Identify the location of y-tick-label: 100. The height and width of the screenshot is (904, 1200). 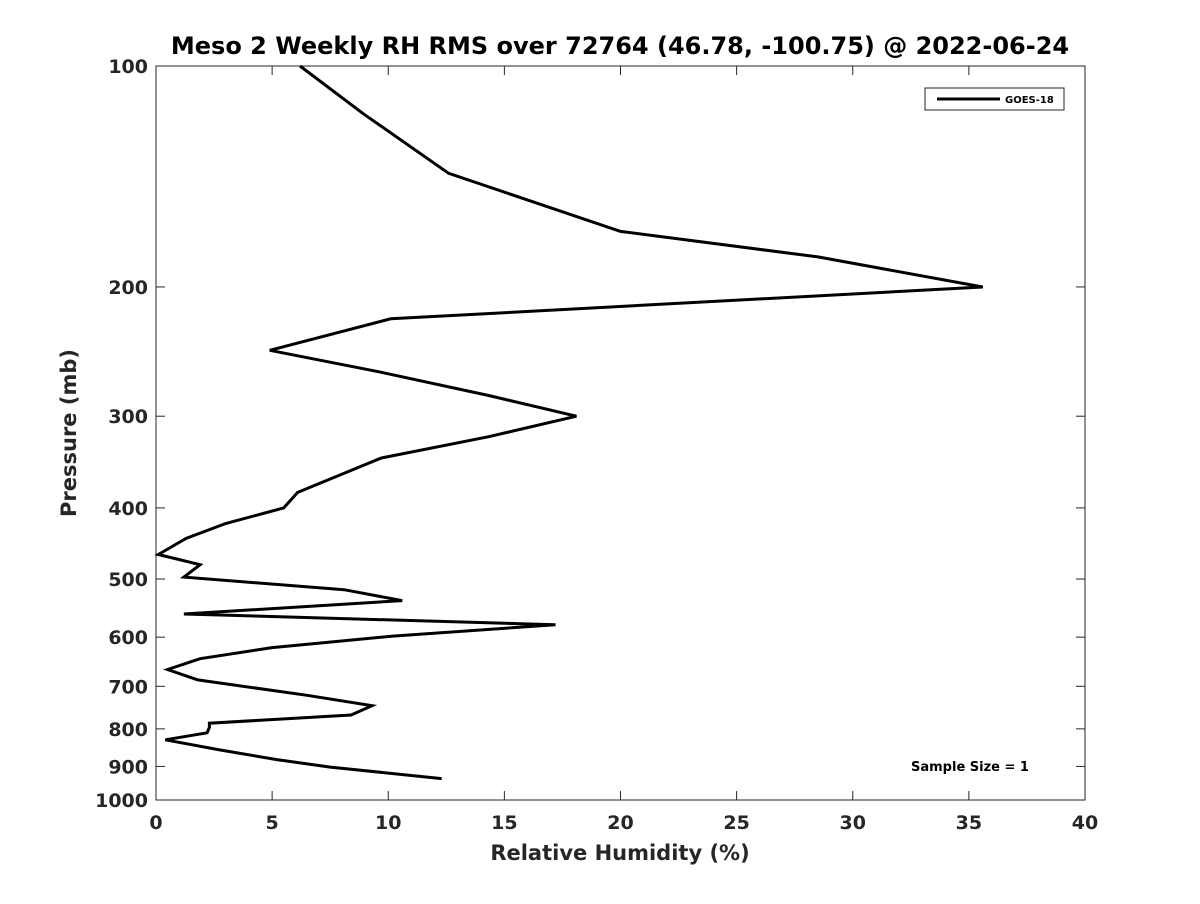
(128, 67).